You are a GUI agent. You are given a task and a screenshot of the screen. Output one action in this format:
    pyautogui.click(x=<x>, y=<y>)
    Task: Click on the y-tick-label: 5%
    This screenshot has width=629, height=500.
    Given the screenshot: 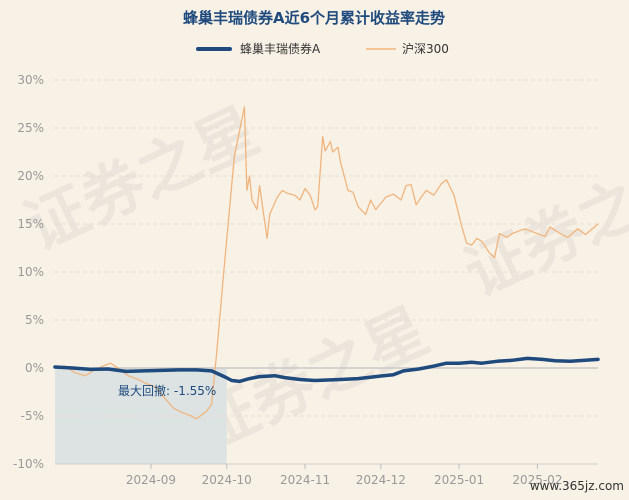 What is the action you would take?
    pyautogui.click(x=34, y=320)
    